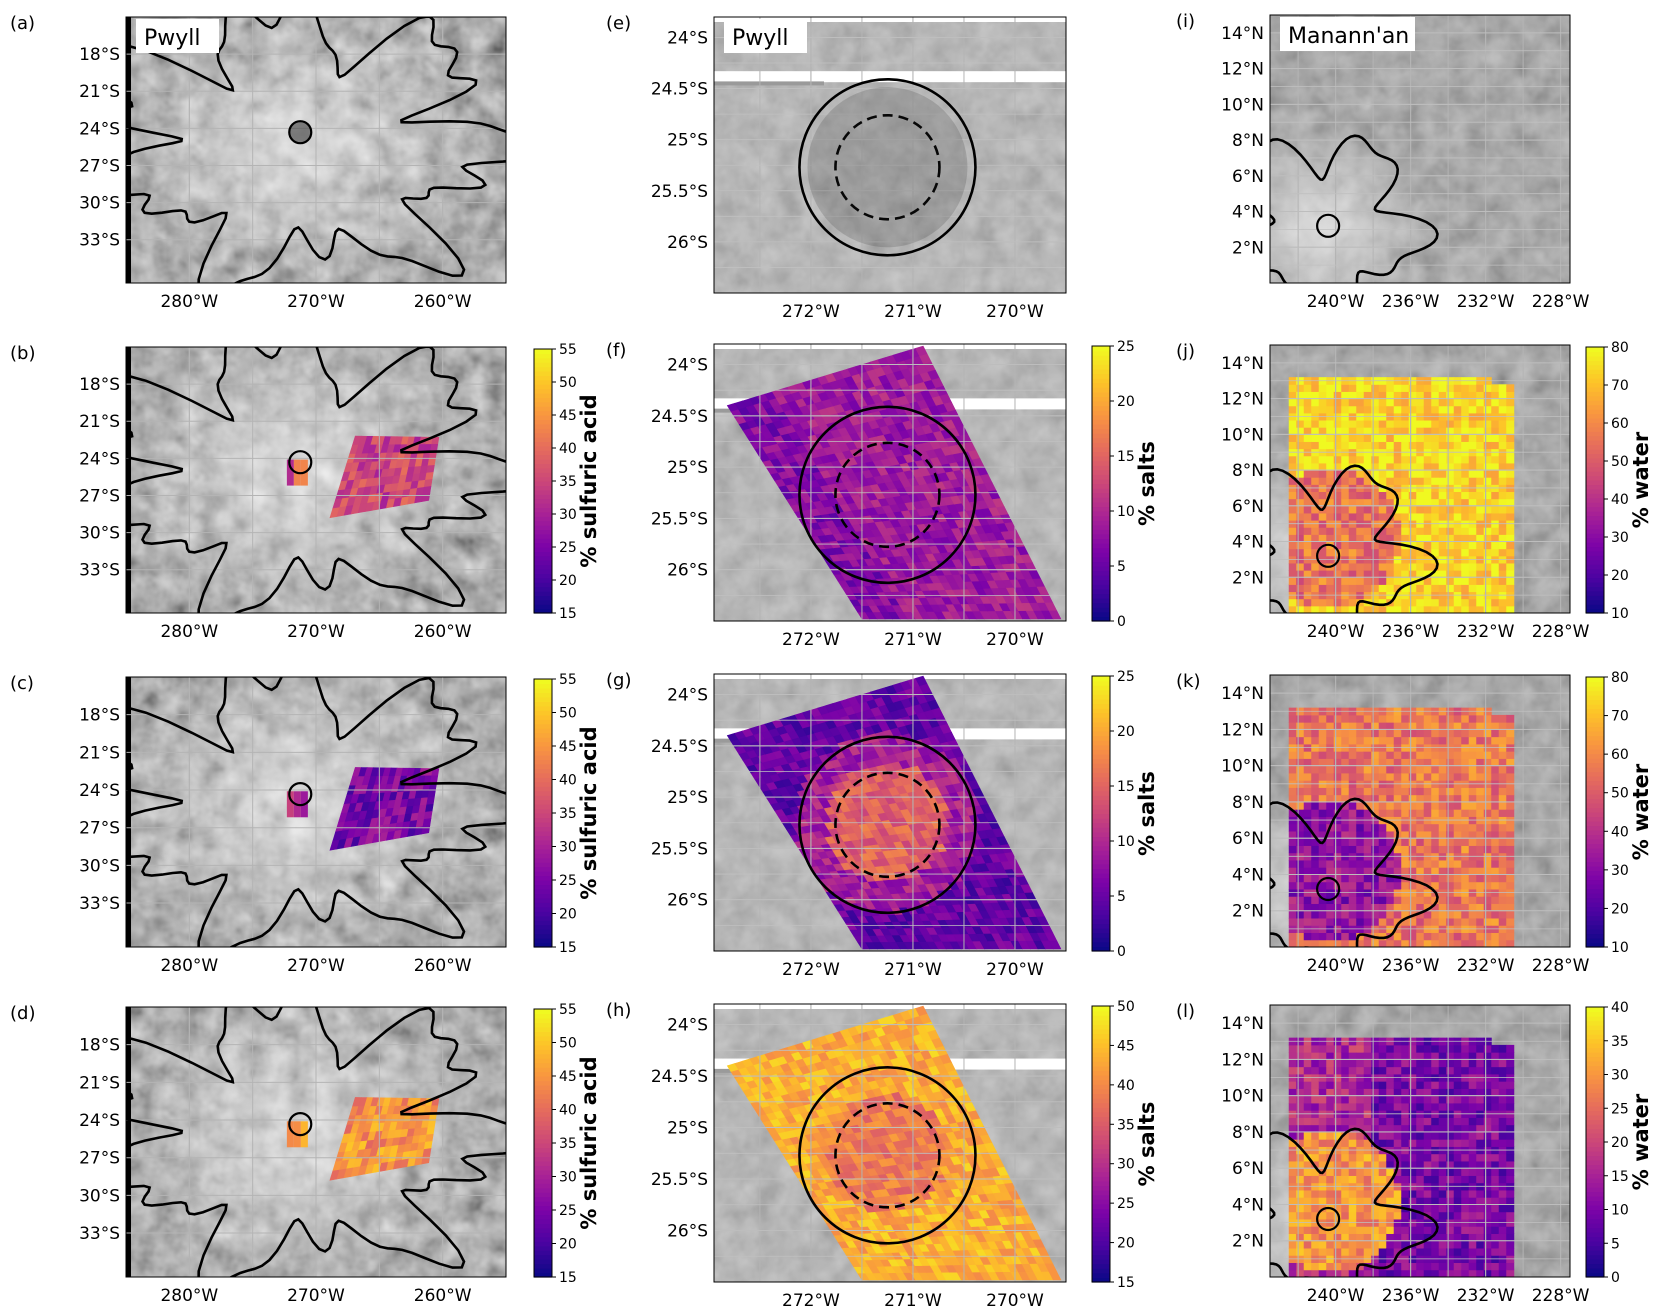 This screenshot has width=1667, height=1315. I want to click on place-label-box, so click(177, 36).